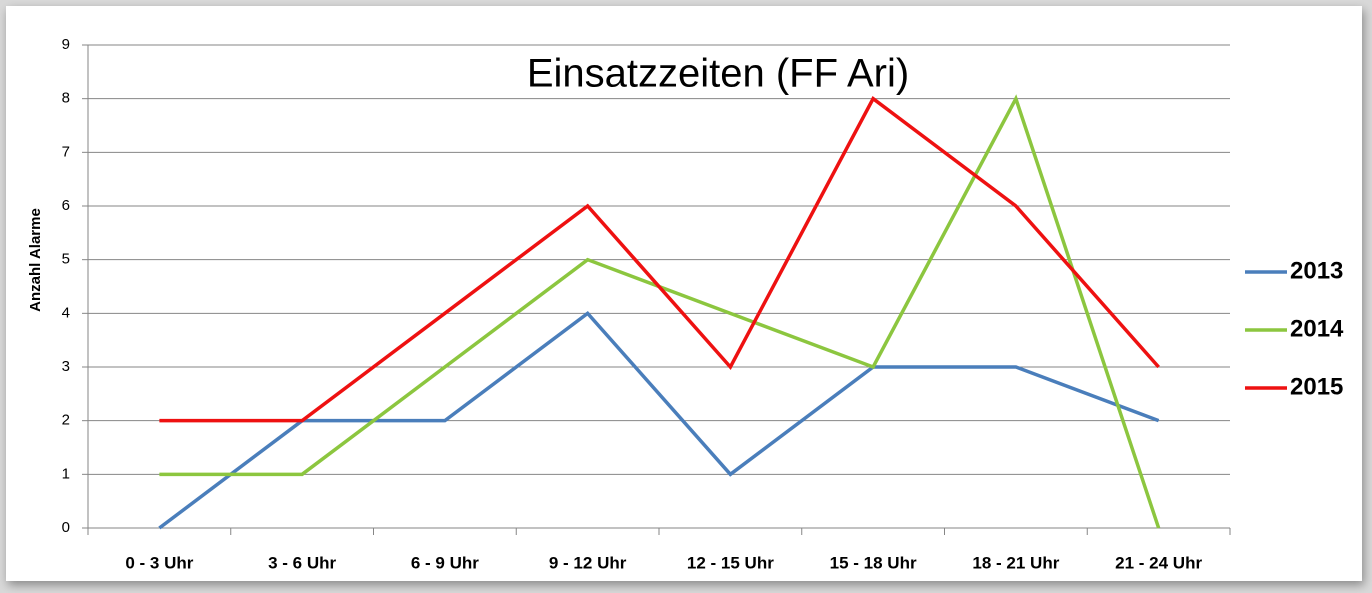  I want to click on y-tick-label: 5, so click(66, 259).